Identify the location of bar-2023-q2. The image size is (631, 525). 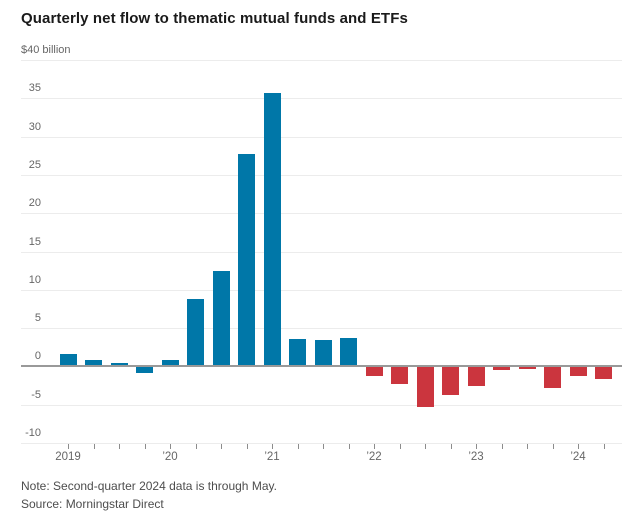
(501, 368).